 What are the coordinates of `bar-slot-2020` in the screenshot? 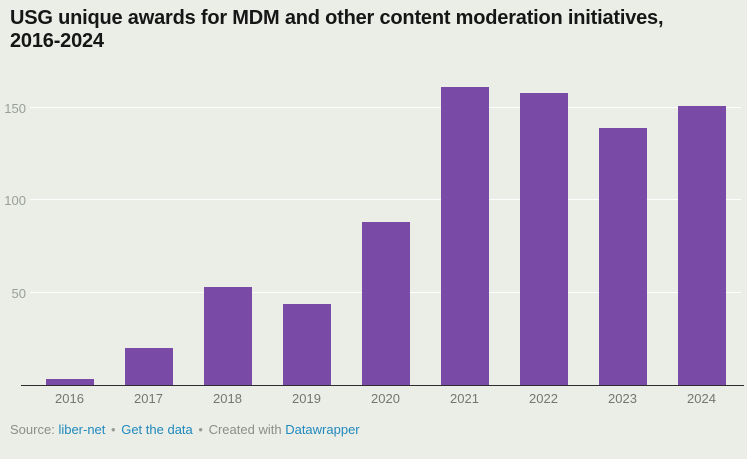 It's located at (385, 232).